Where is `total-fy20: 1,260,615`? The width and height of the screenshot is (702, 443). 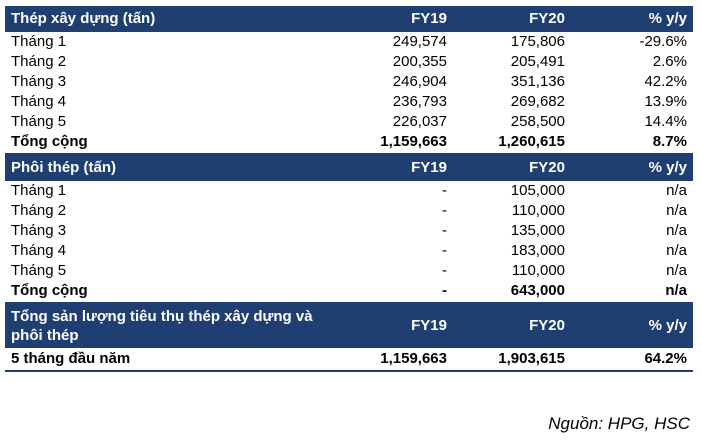 total-fy20: 1,260,615 is located at coordinates (531, 141).